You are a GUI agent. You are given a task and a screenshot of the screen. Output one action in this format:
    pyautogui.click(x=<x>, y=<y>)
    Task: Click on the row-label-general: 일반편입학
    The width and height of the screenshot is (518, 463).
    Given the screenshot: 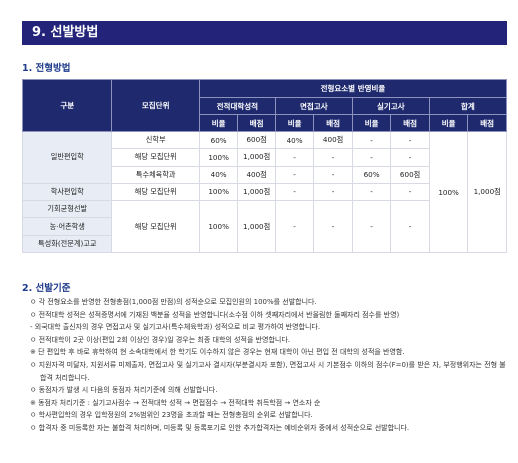 What is the action you would take?
    pyautogui.click(x=67, y=157)
    